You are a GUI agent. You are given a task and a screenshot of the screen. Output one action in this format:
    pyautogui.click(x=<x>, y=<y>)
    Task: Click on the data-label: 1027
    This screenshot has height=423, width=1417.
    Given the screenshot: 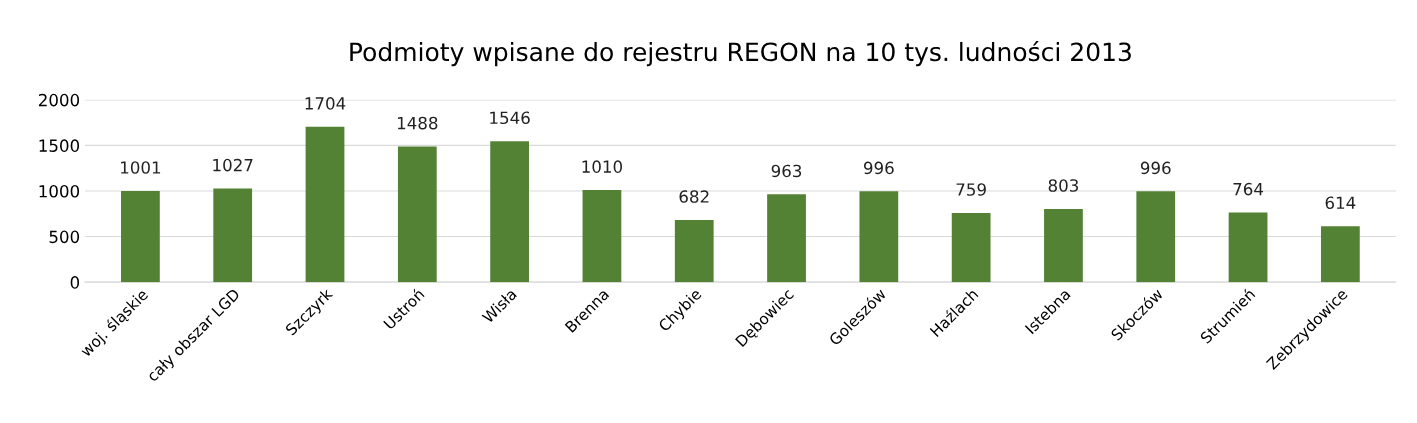 What is the action you would take?
    pyautogui.click(x=233, y=165)
    